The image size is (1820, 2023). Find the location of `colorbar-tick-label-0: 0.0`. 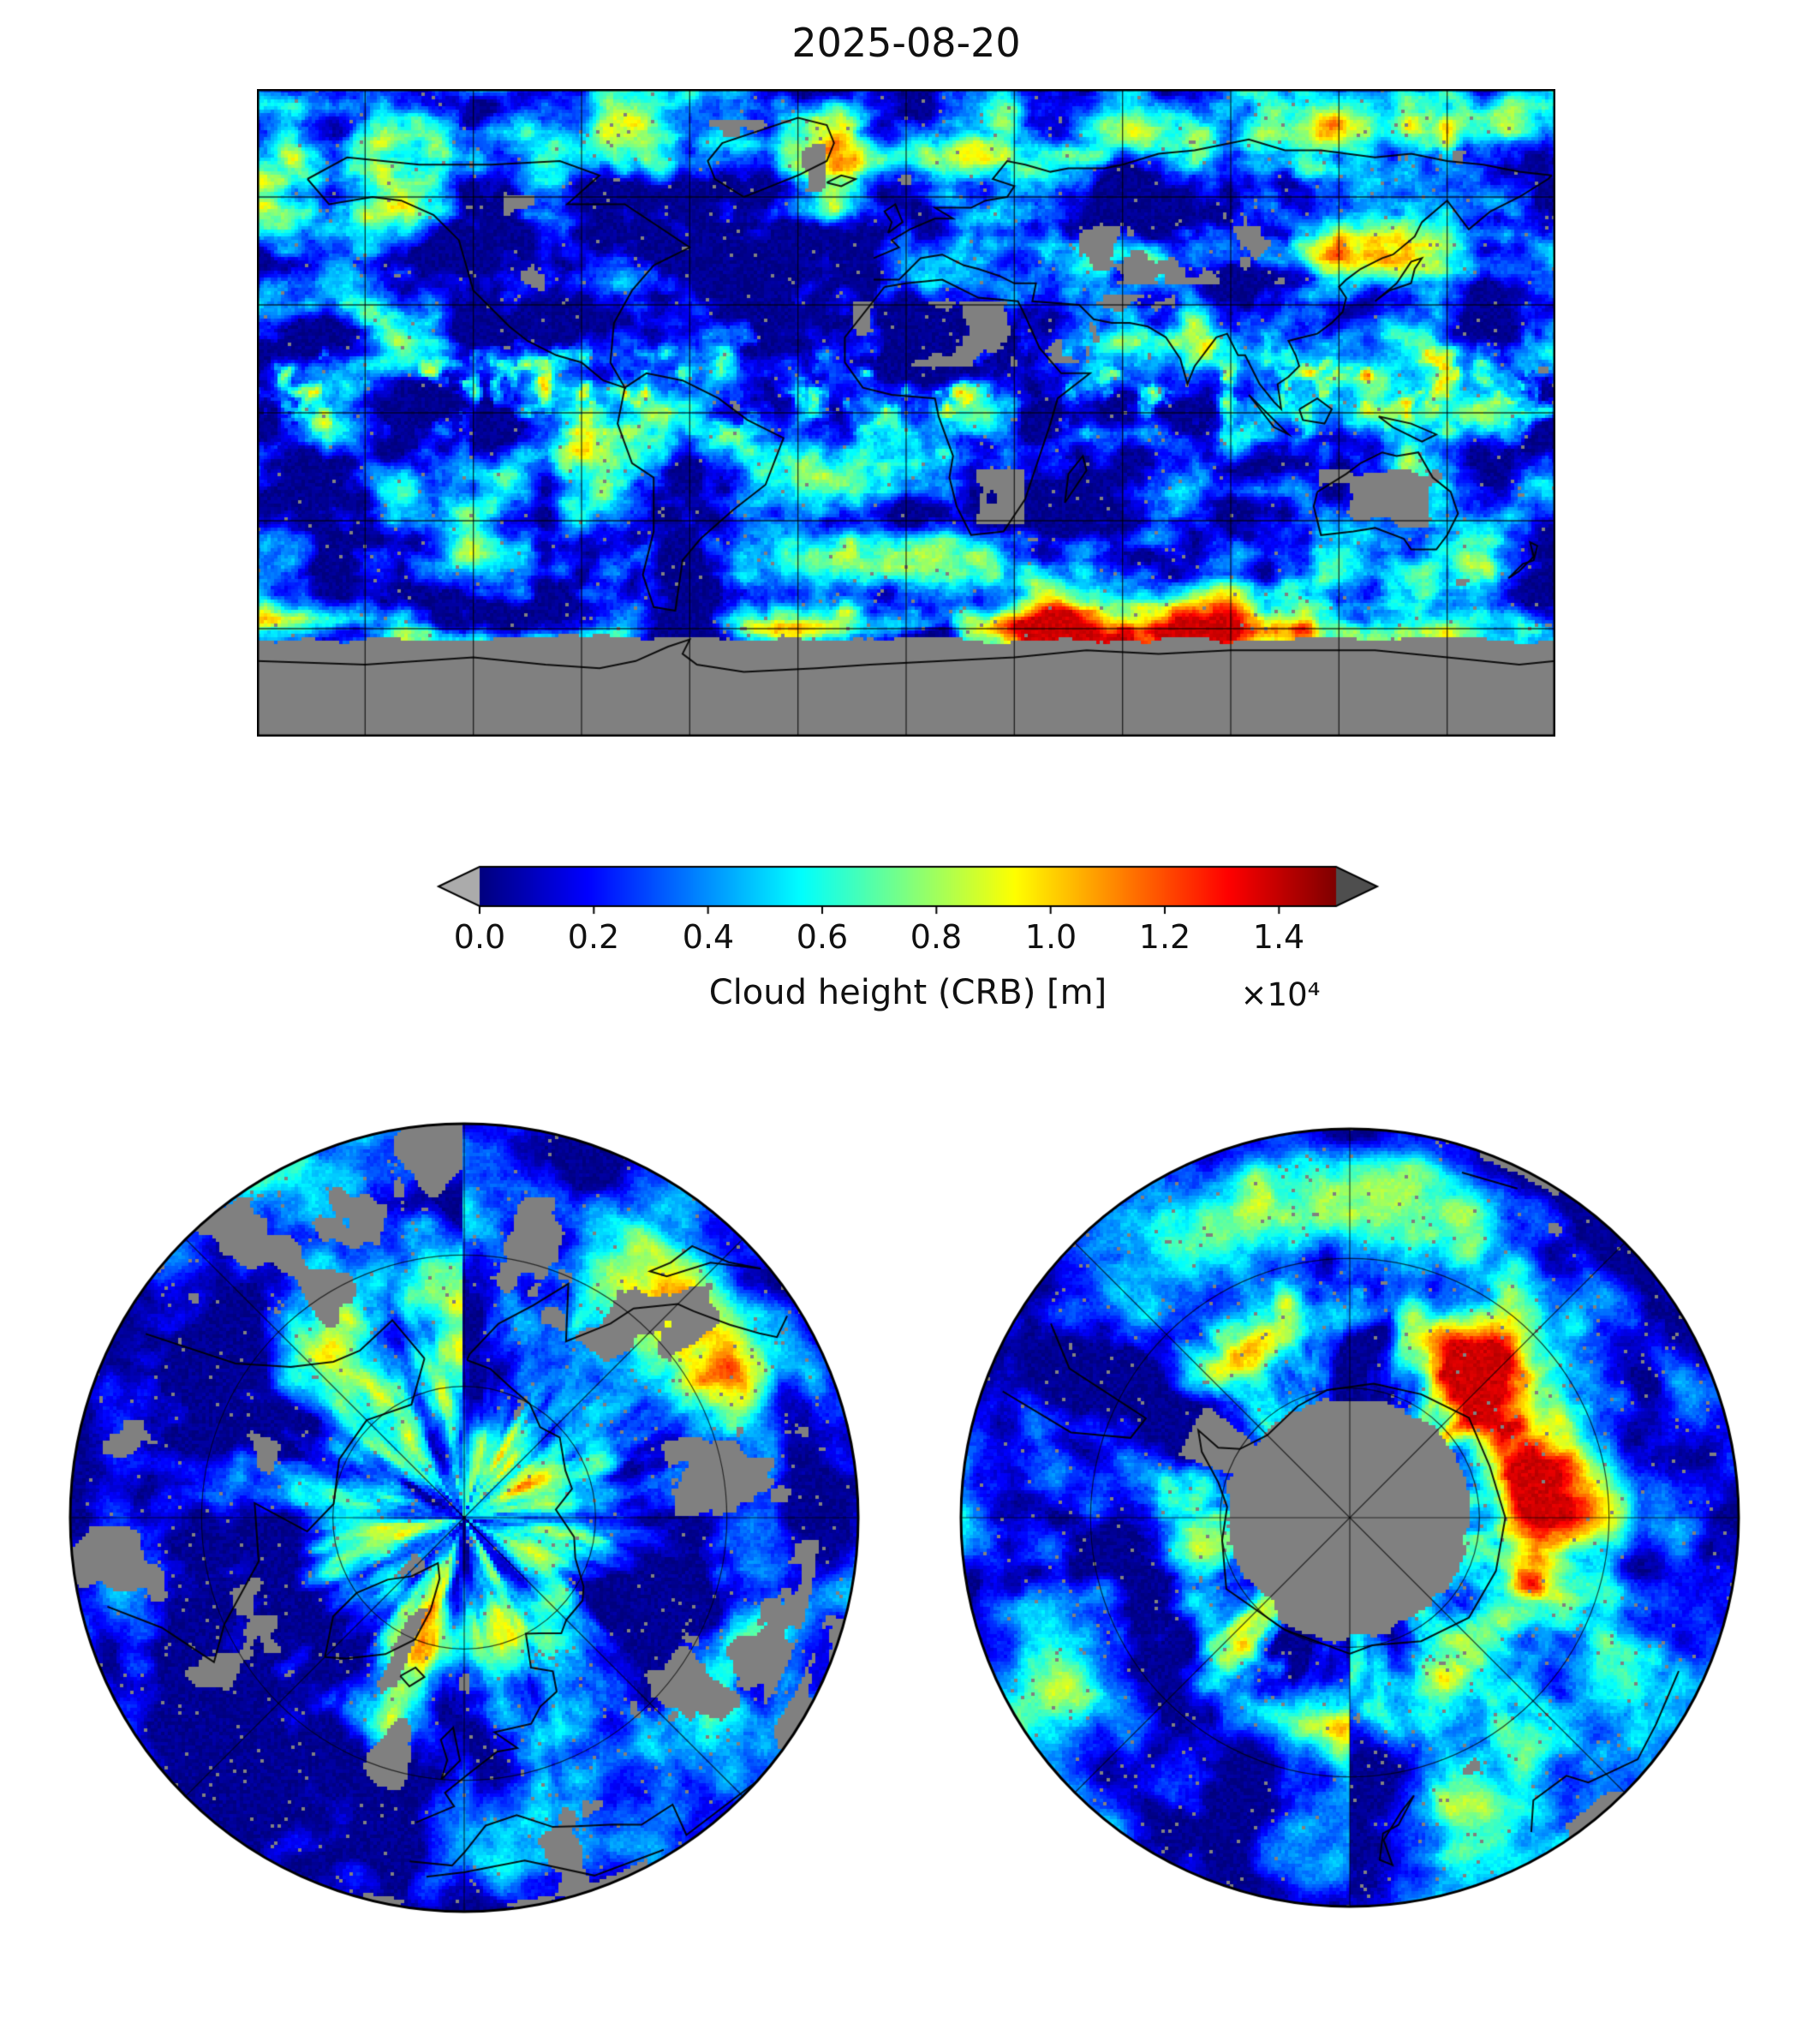

colorbar-tick-label-0: 0.0 is located at coordinates (480, 937).